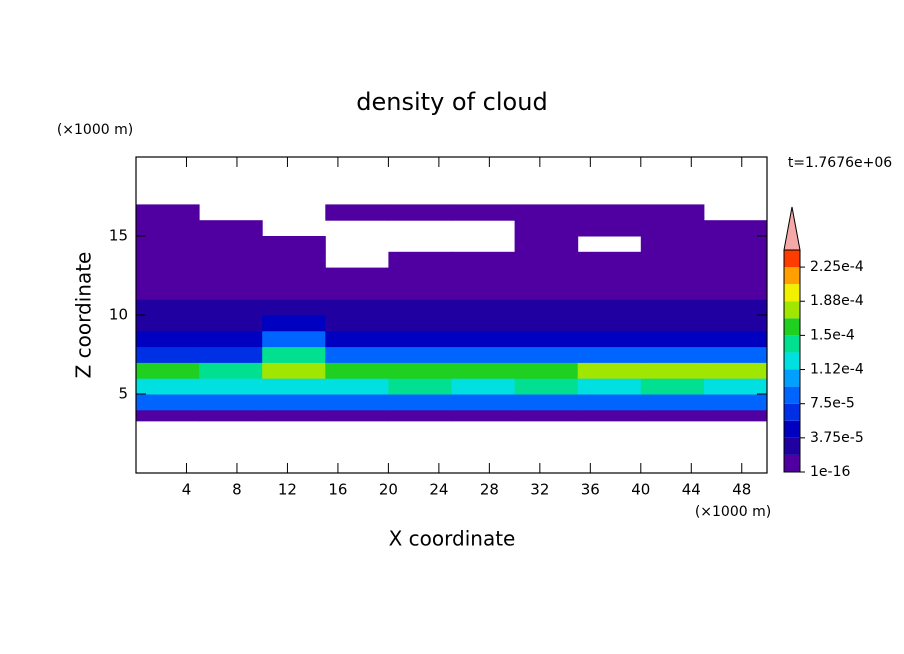 The height and width of the screenshot is (654, 904). Describe the element at coordinates (837, 267) in the screenshot. I see `colorbar-label: 2.25e-4` at that location.